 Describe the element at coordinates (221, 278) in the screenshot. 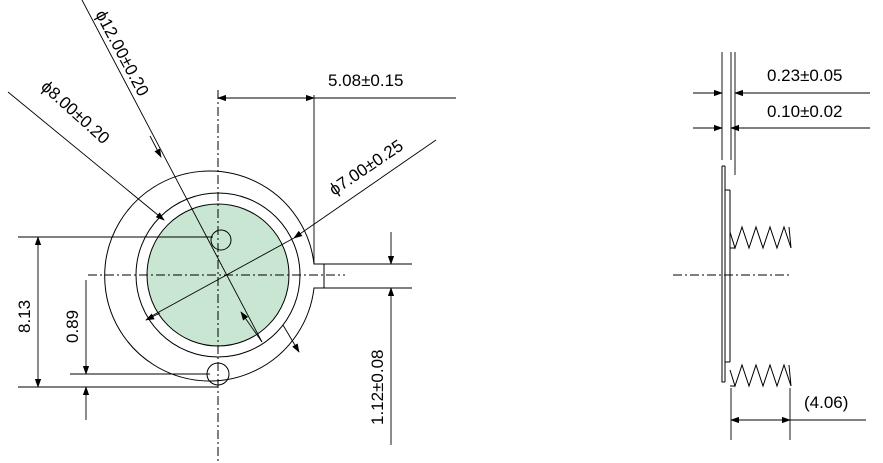

I see `dia-inner-cross` at that location.